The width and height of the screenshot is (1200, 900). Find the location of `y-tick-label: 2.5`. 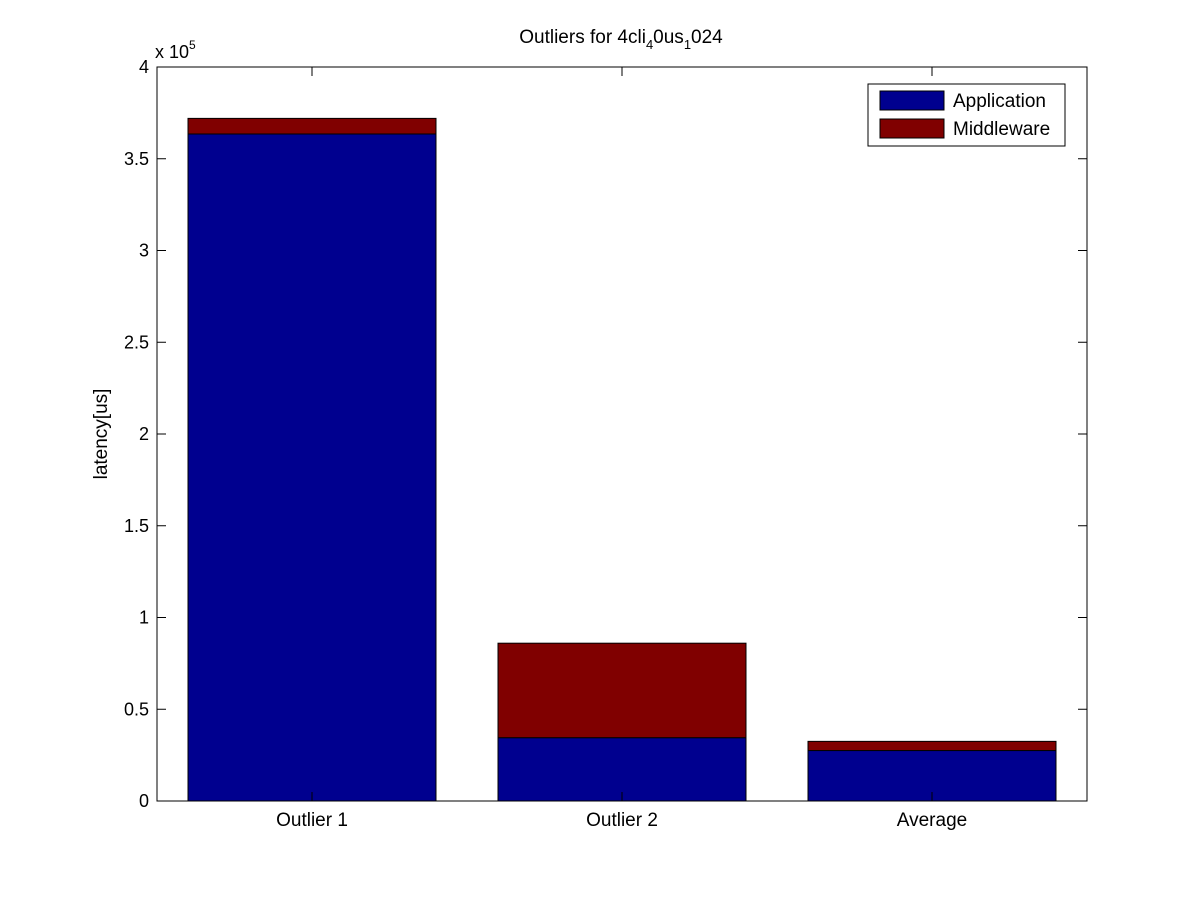

y-tick-label: 2.5 is located at coordinates (136, 342).